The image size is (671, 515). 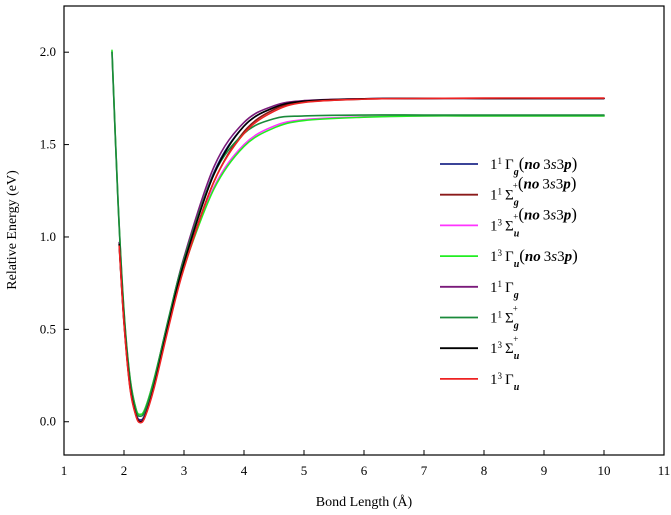 I want to click on x-tick-label: 9, so click(x=544, y=470).